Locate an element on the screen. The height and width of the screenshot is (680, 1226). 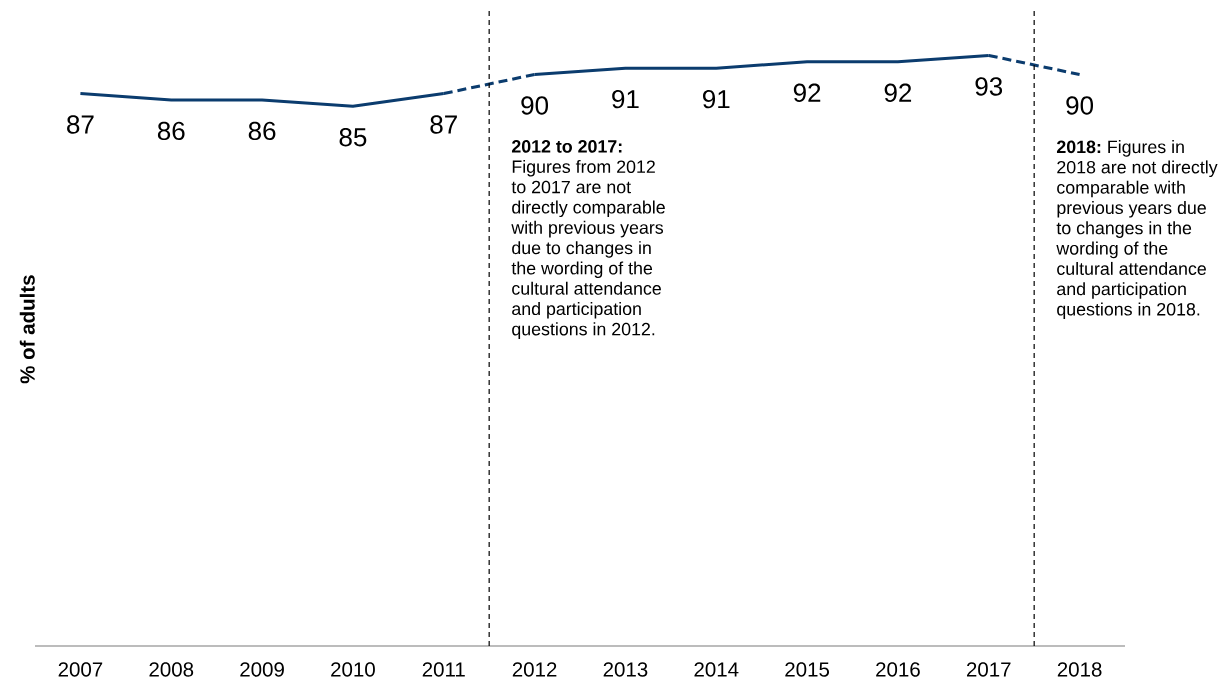
x-tick-label: 2009 is located at coordinates (262, 669).